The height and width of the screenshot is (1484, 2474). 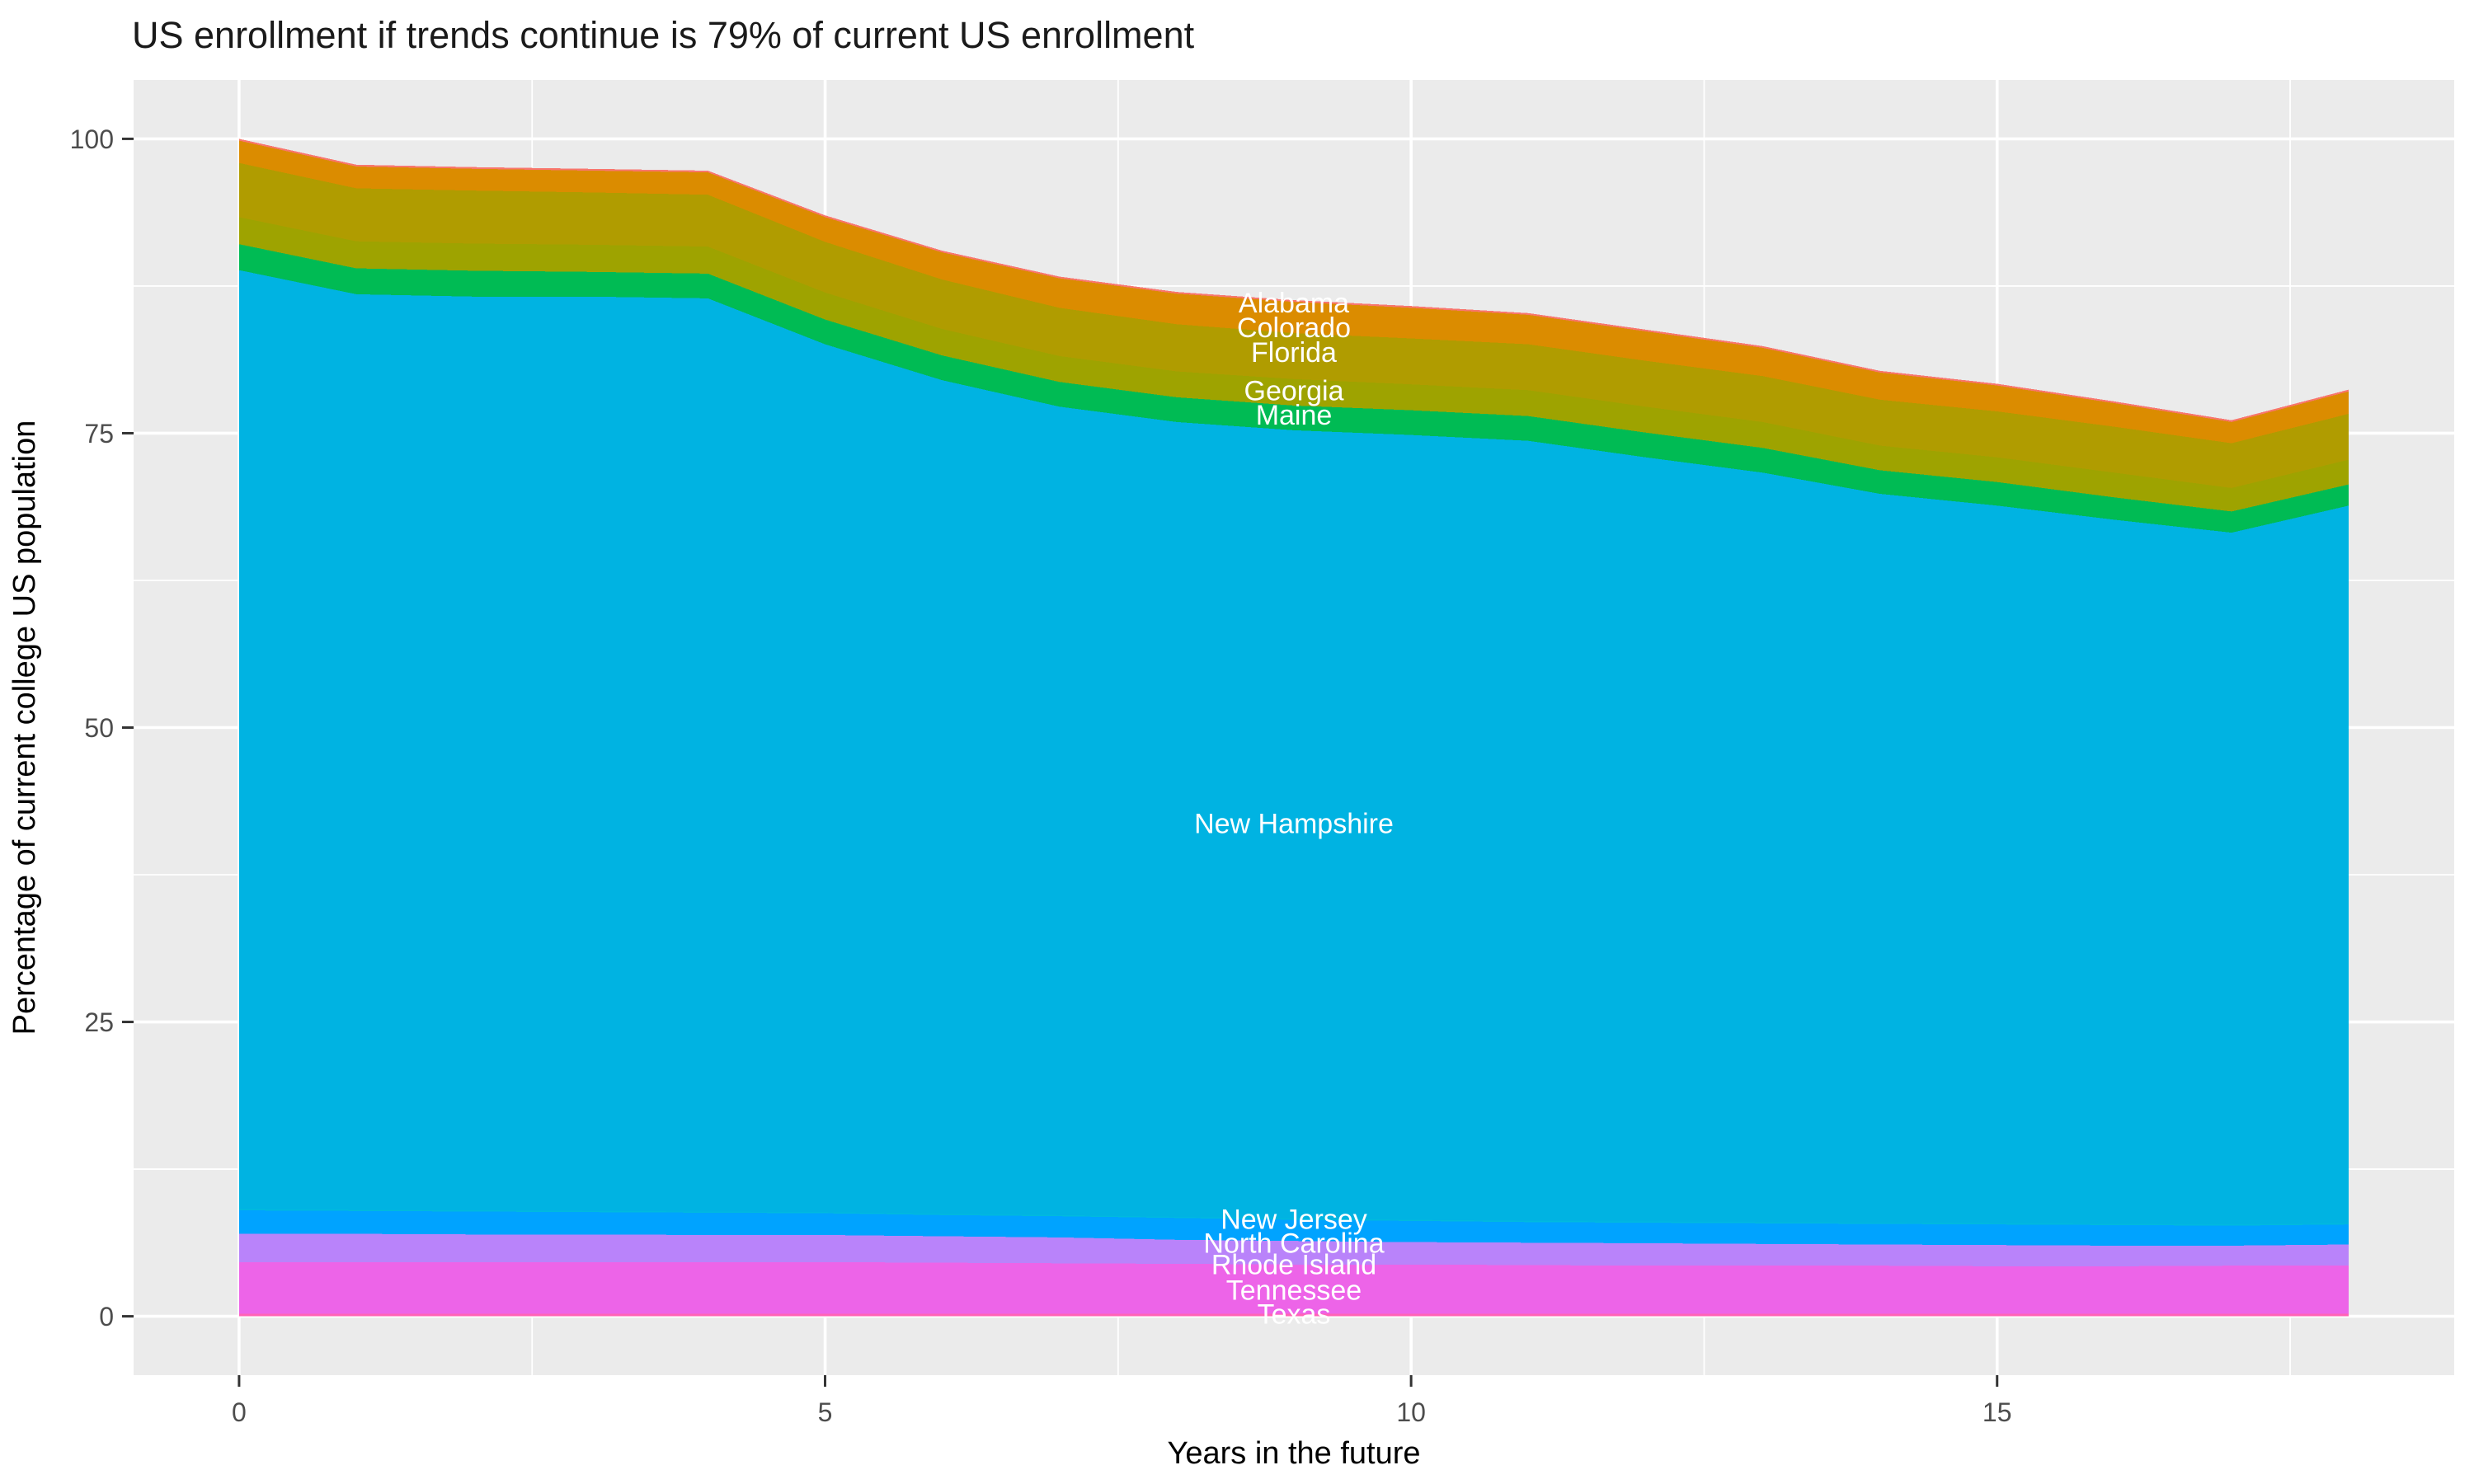 I want to click on area-band-rhode-island, so click(x=1293, y=1249).